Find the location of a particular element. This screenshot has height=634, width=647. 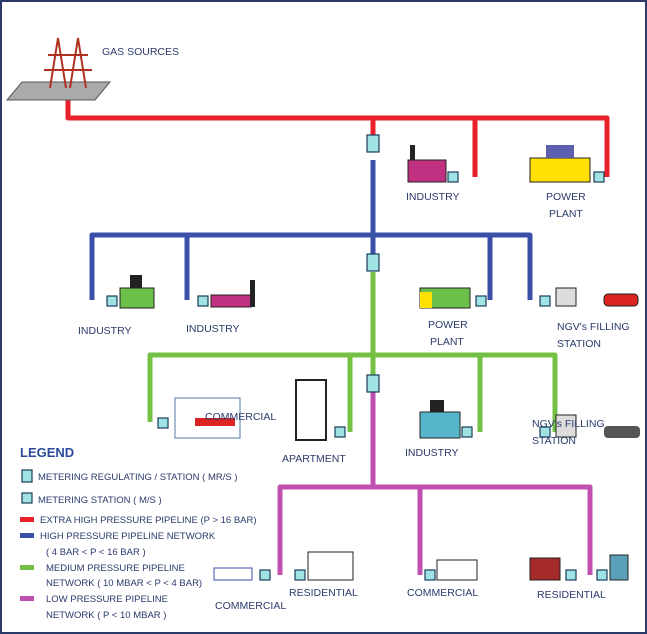

legend-title: LEGEND is located at coordinates (47, 452).